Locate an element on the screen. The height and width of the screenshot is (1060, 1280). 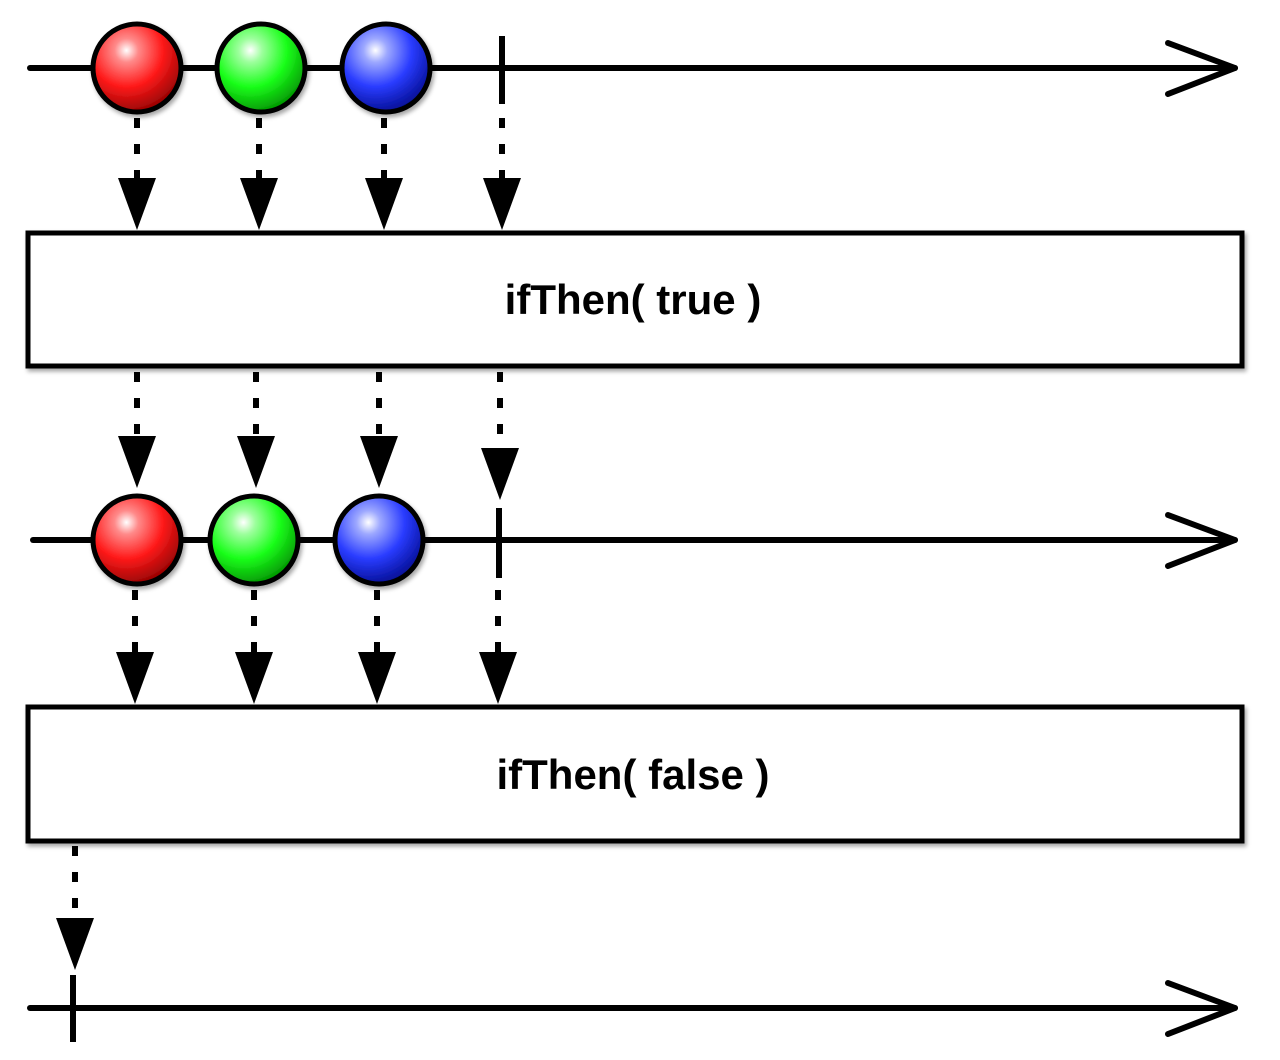
output-false-timeline is located at coordinates (632, 1008).